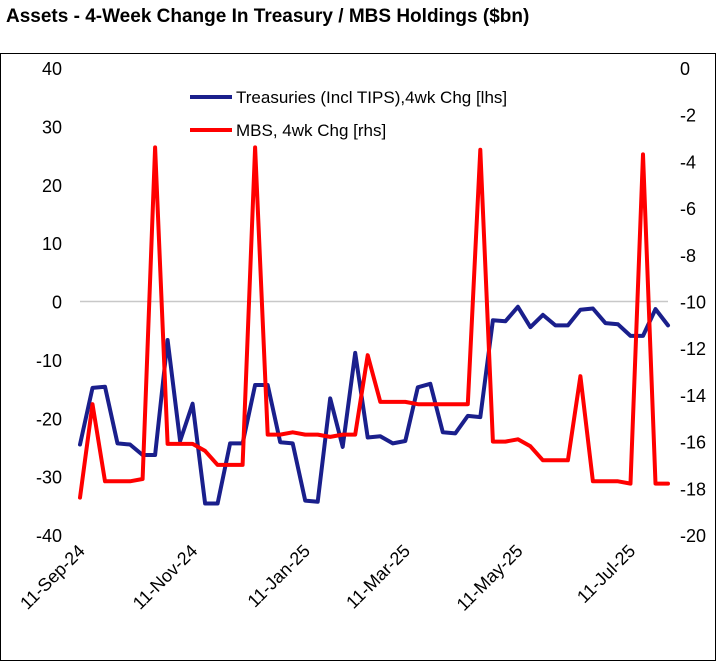 The height and width of the screenshot is (663, 718). What do you see at coordinates (490, 578) in the screenshot?
I see `x-tick-label: 11-May-25` at bounding box center [490, 578].